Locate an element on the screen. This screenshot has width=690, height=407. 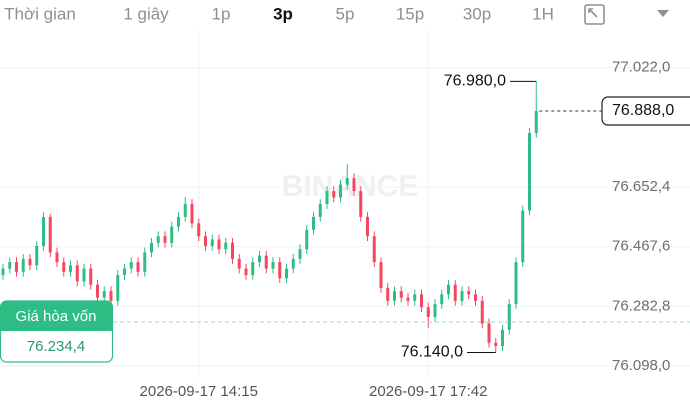
y-tick-label: 76.467,6 is located at coordinates (641, 246).